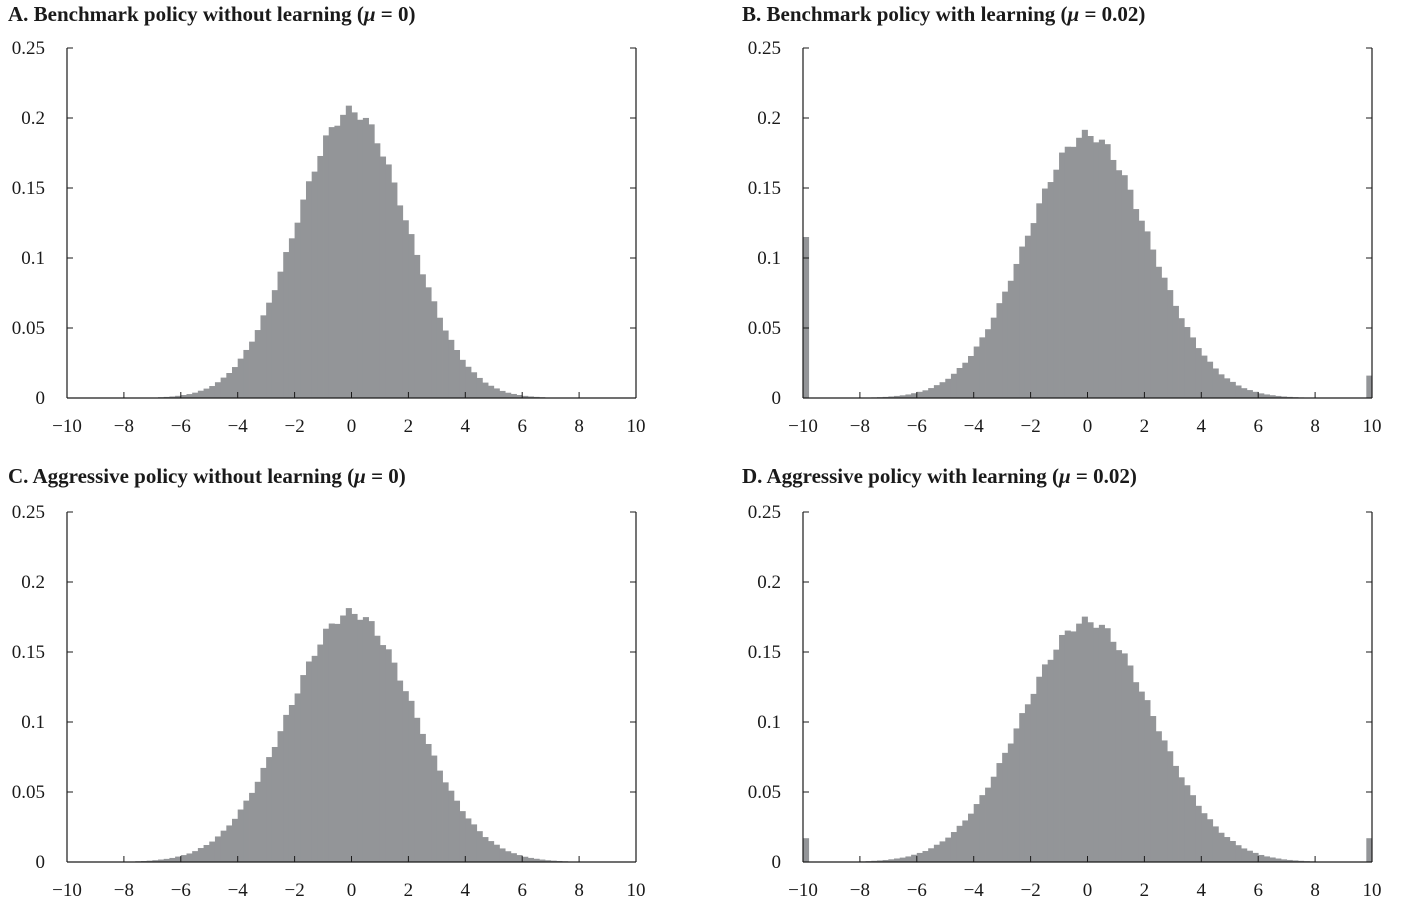 The width and height of the screenshot is (1401, 903). Describe the element at coordinates (466, 890) in the screenshot. I see `x-tick-label: 4` at that location.